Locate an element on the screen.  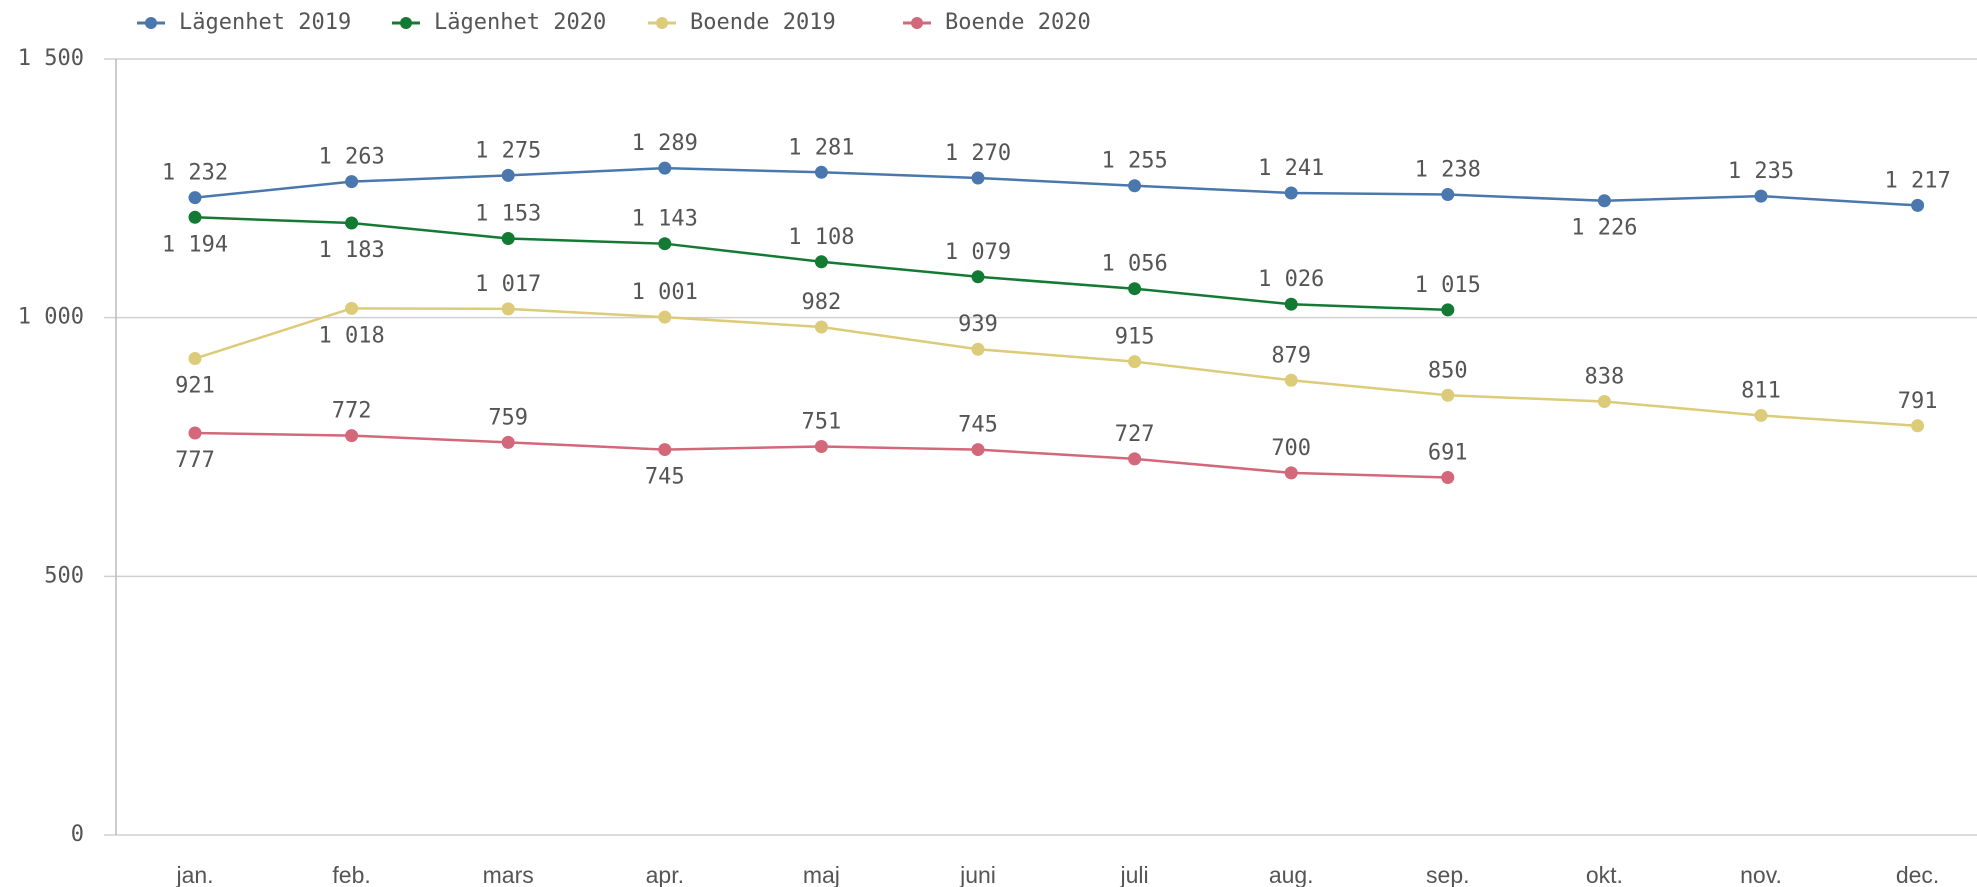
data-label: 939 is located at coordinates (978, 324).